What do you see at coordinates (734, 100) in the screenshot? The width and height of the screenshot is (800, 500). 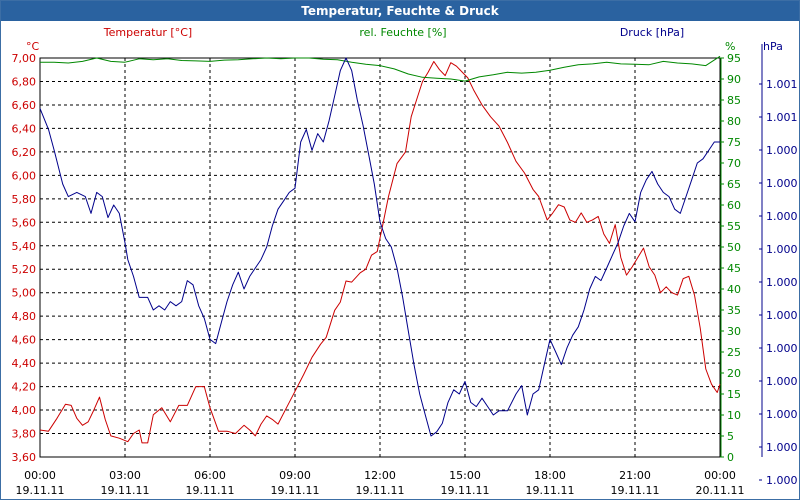 I see `humidity-tick-label: 85` at bounding box center [734, 100].